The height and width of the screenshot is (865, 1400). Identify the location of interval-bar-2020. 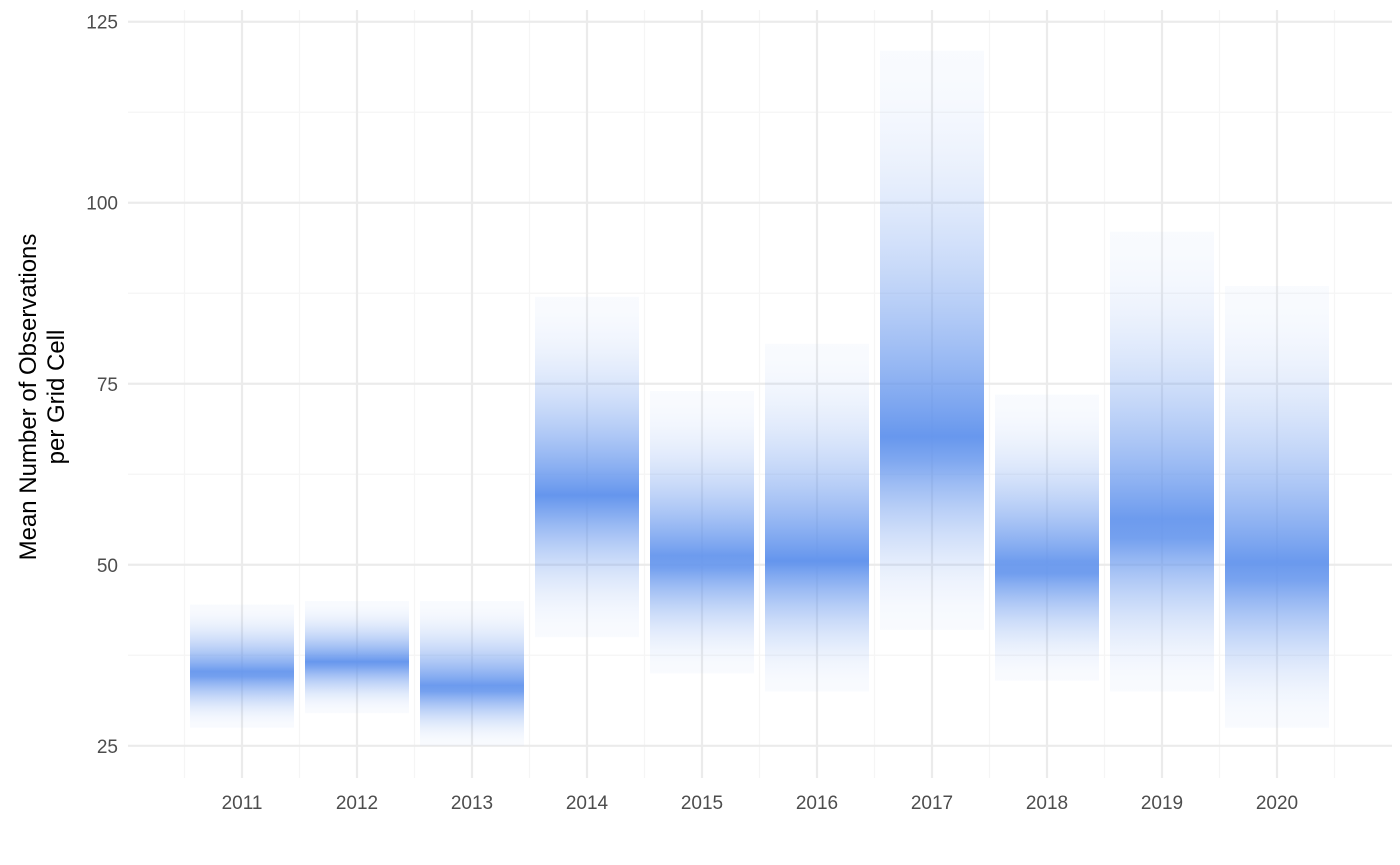
(1277, 507).